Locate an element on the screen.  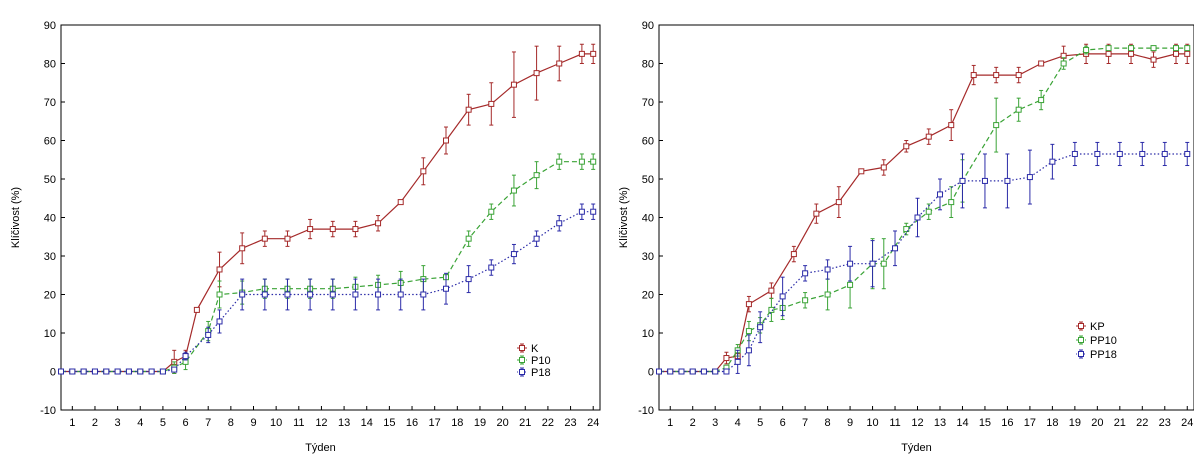
y-tick-label: 40 is located at coordinates (50, 219).